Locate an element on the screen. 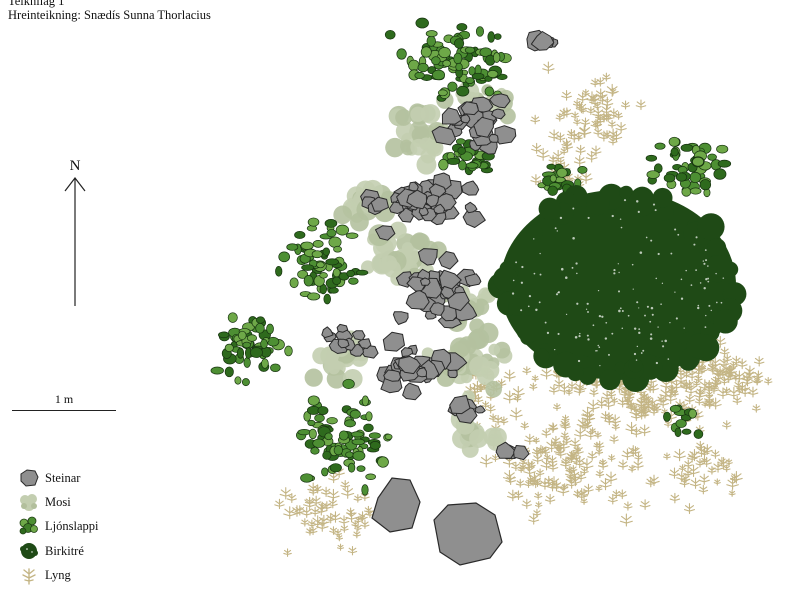 The height and width of the screenshot is (610, 795). north-compass: N is located at coordinates (75, 234).